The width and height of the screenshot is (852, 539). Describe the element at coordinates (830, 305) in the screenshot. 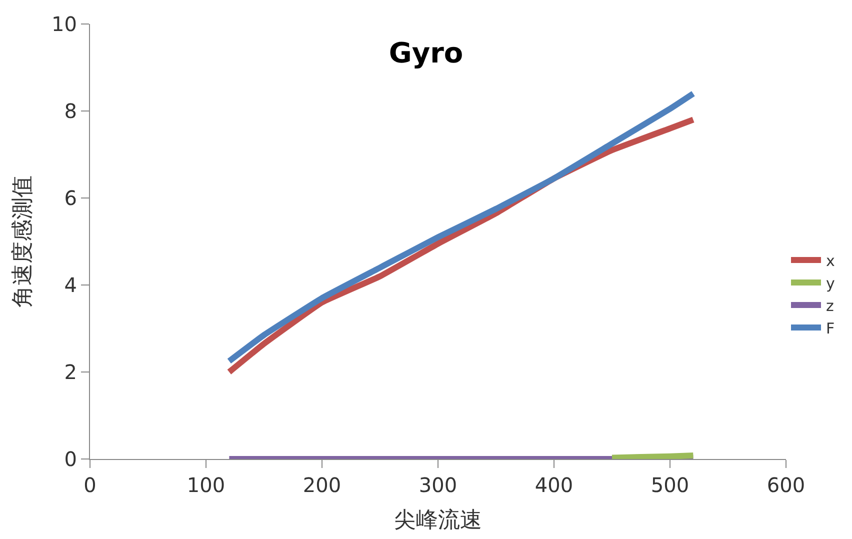

I see `legend-label: z` at that location.